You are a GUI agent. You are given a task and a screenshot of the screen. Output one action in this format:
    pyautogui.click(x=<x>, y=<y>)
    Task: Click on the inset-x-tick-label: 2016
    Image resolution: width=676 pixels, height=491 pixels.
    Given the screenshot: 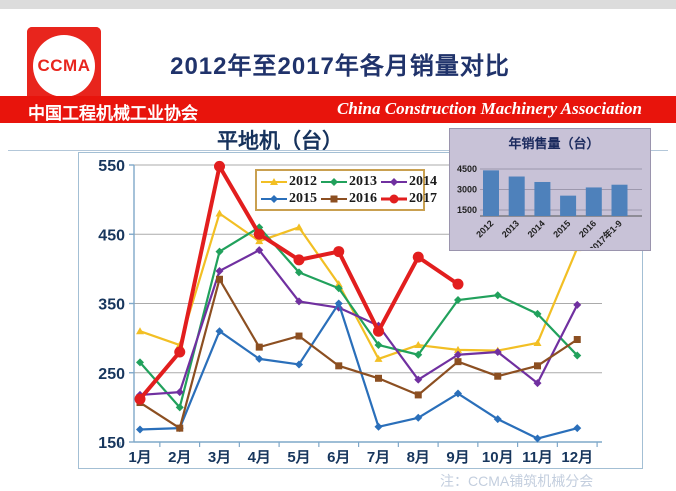 What is the action you would take?
    pyautogui.click(x=587, y=228)
    